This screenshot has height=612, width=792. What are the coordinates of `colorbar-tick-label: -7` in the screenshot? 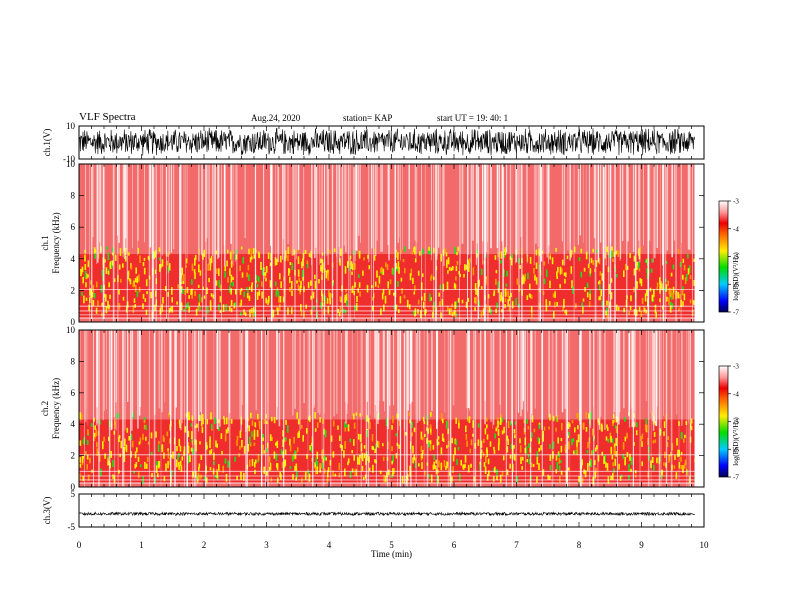 It's located at (736, 478).